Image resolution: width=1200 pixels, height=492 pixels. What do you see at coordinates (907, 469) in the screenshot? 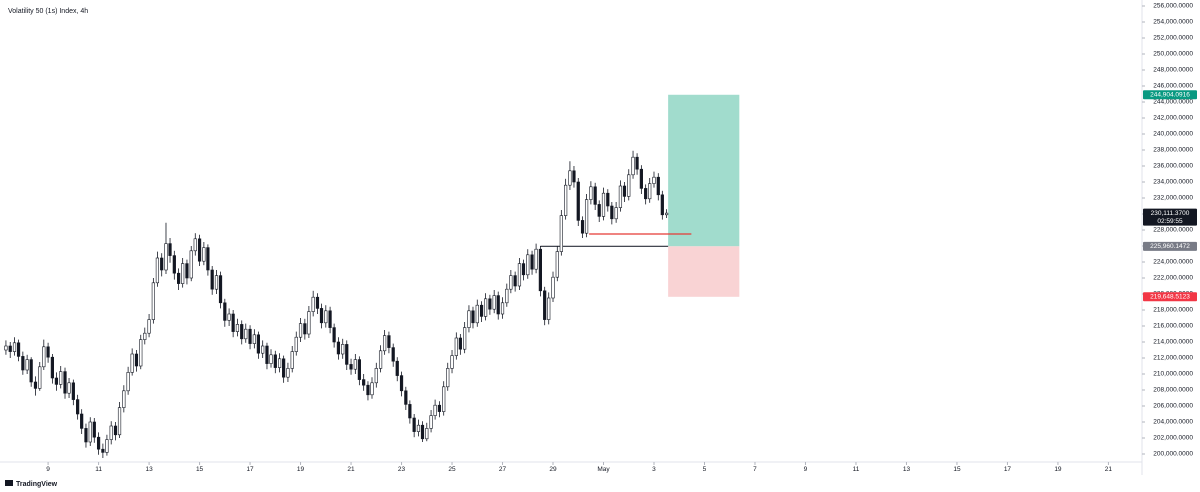
I see `x-tick-label: 13` at bounding box center [907, 469].